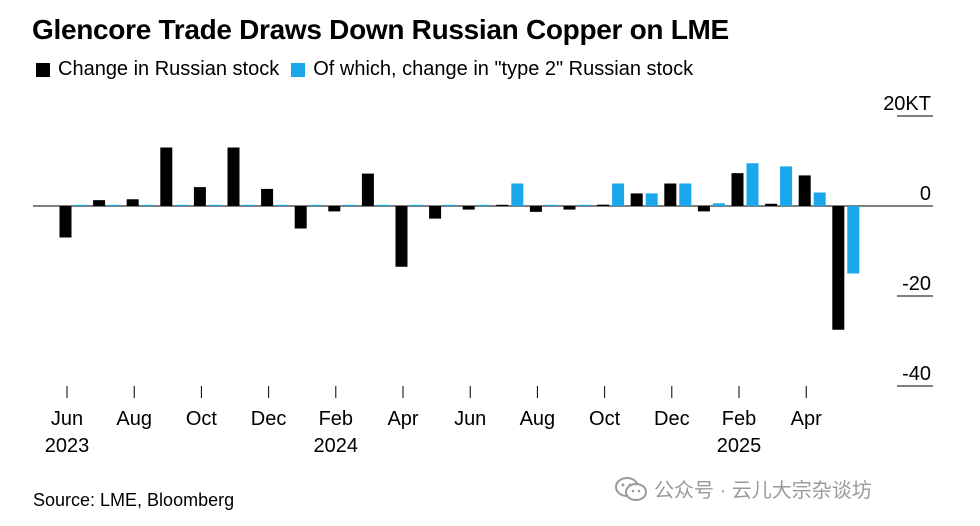 Image resolution: width=980 pixels, height=526 pixels. I want to click on watermark: 公众号 · 云儿大宗杂谈坊, so click(743, 488).